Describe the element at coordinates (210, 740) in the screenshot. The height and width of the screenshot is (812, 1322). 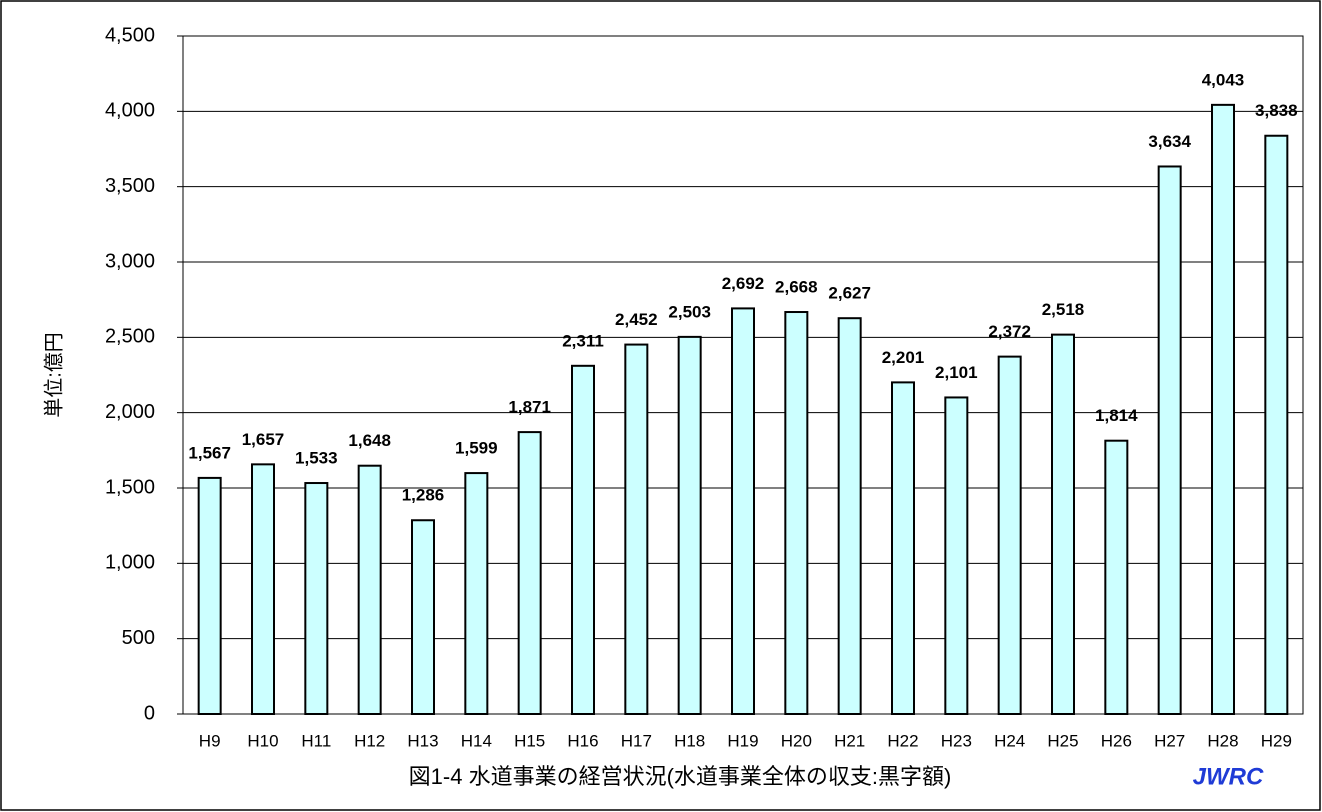
I see `x-tick-label: H9` at that location.